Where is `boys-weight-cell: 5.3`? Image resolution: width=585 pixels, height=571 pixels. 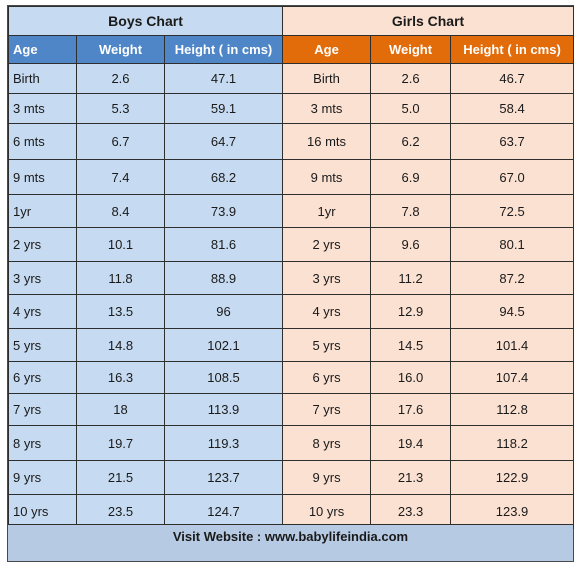 boys-weight-cell: 5.3 is located at coordinates (120, 108).